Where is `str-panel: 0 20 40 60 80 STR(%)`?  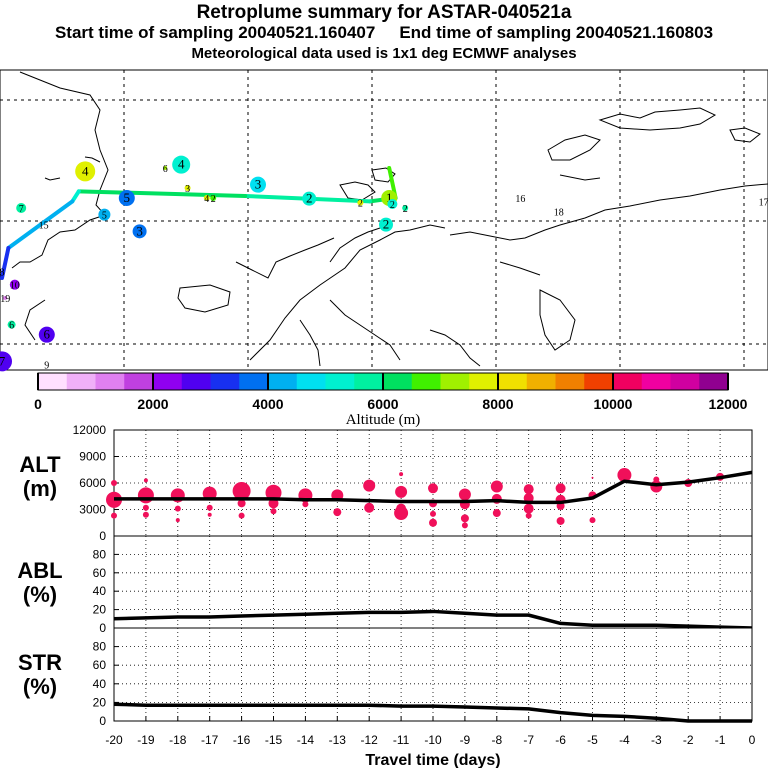 str-panel: 0 20 40 60 80 STR(%) is located at coordinates (385, 677).